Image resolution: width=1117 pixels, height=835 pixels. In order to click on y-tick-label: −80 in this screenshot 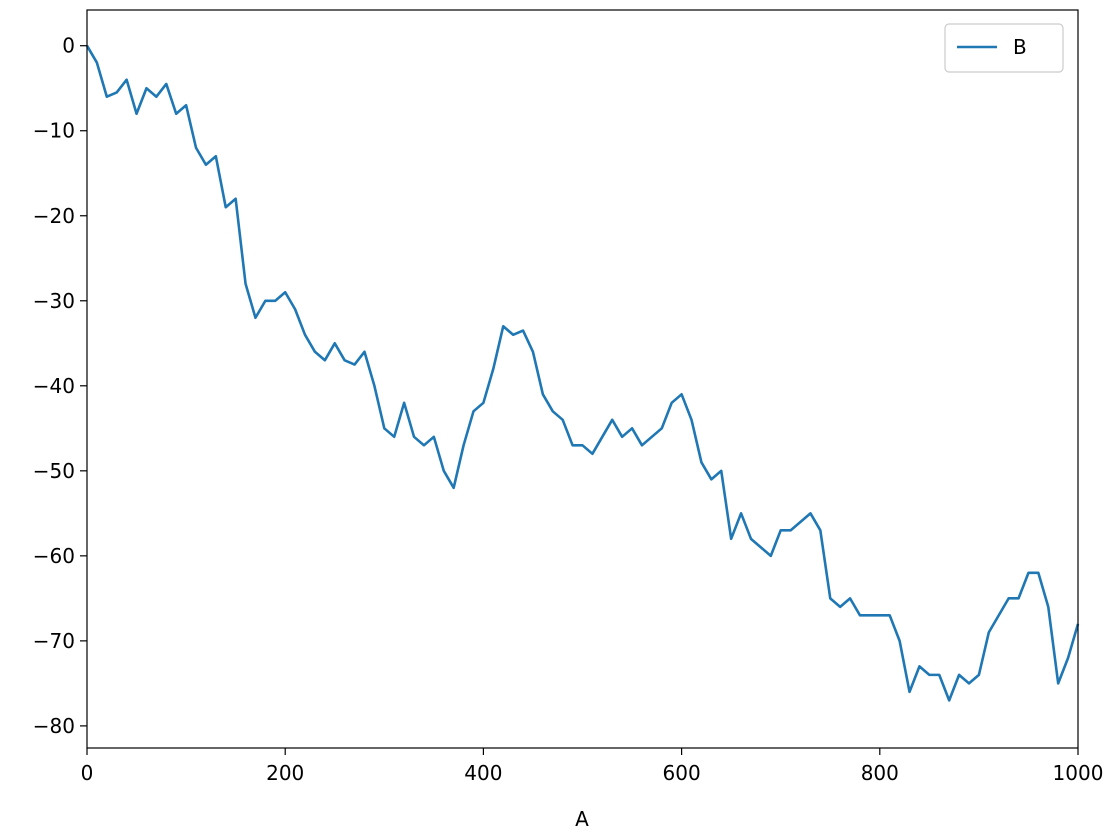, I will do `click(54, 726)`.